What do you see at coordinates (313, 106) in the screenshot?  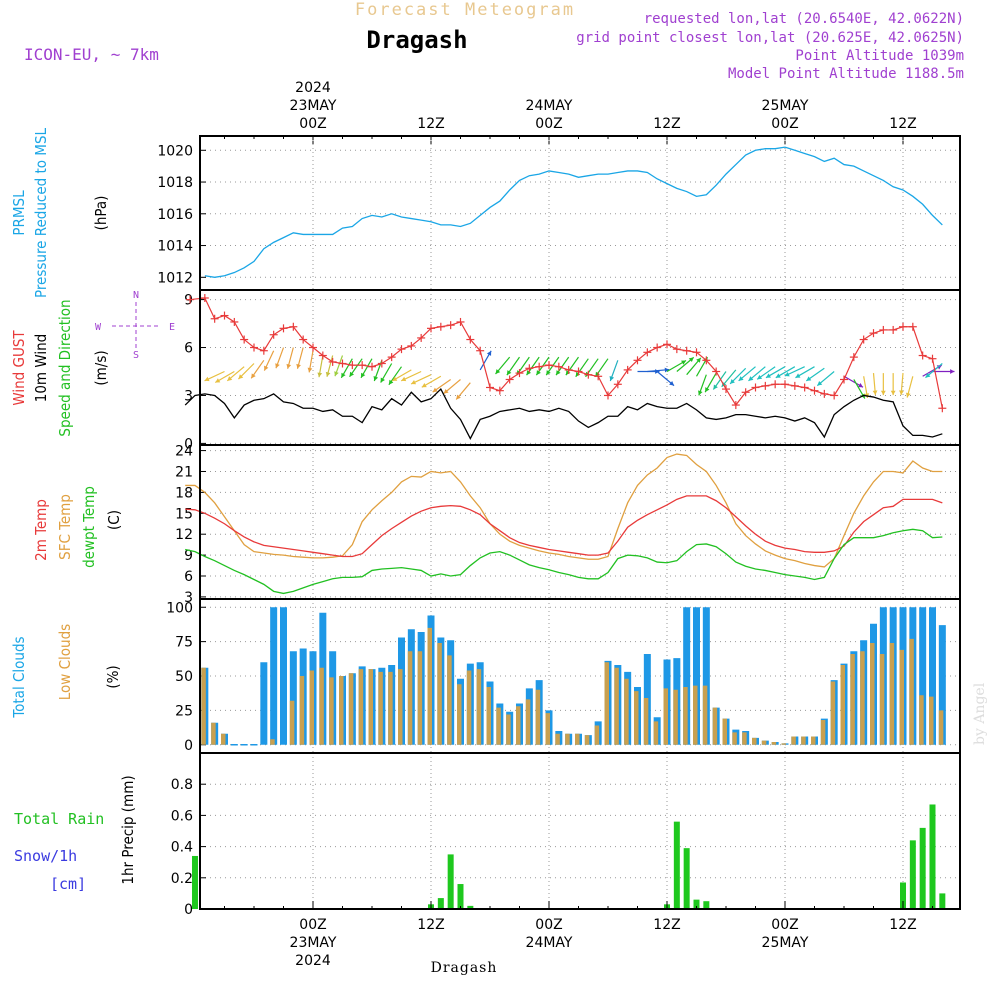 I see `top-time-label: 23MAY` at bounding box center [313, 106].